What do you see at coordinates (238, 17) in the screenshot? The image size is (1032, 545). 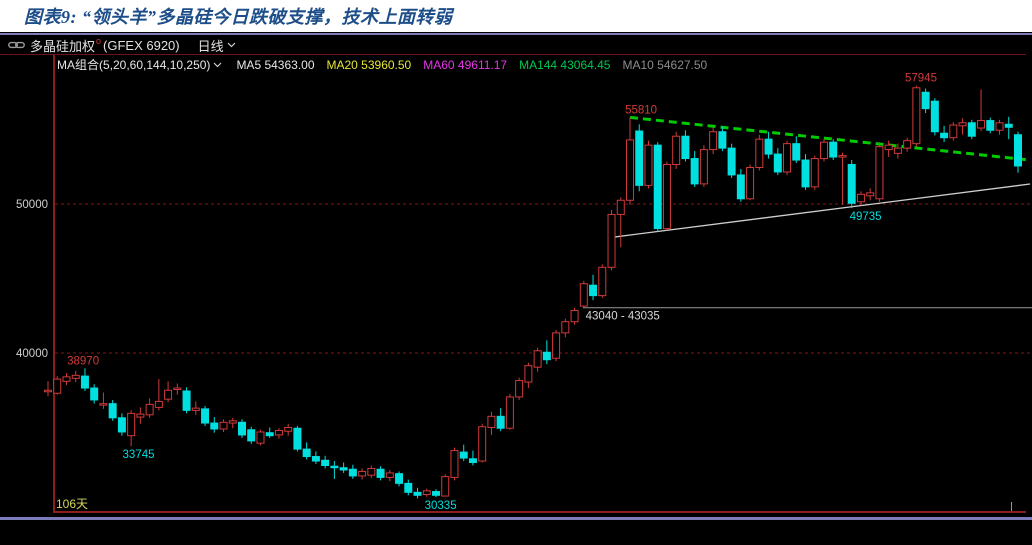 I see `page-title: 图表9: “领头羊”多晶硅今日跌破支撑，技术上面转弱` at bounding box center [238, 17].